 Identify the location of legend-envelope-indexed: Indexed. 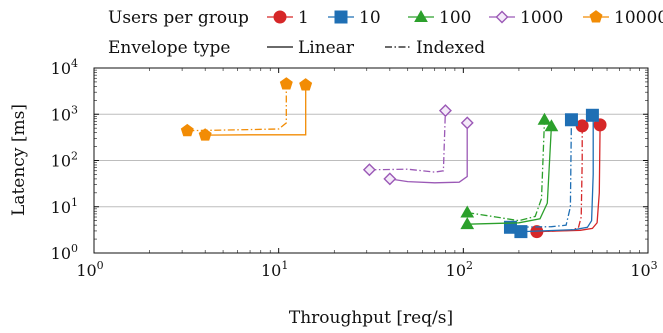
(435, 48).